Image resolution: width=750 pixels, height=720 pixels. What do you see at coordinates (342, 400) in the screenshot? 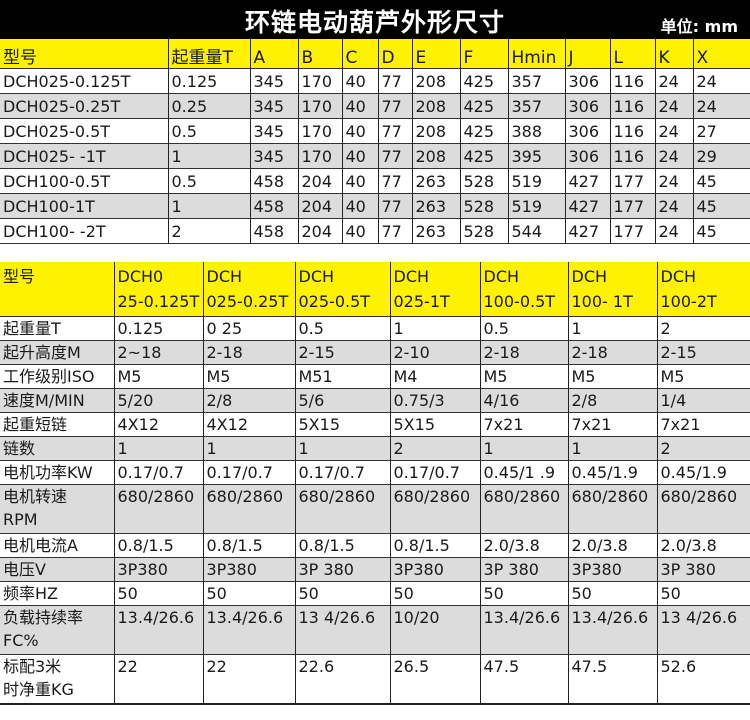
I see `value-cell: 5/6` at bounding box center [342, 400].